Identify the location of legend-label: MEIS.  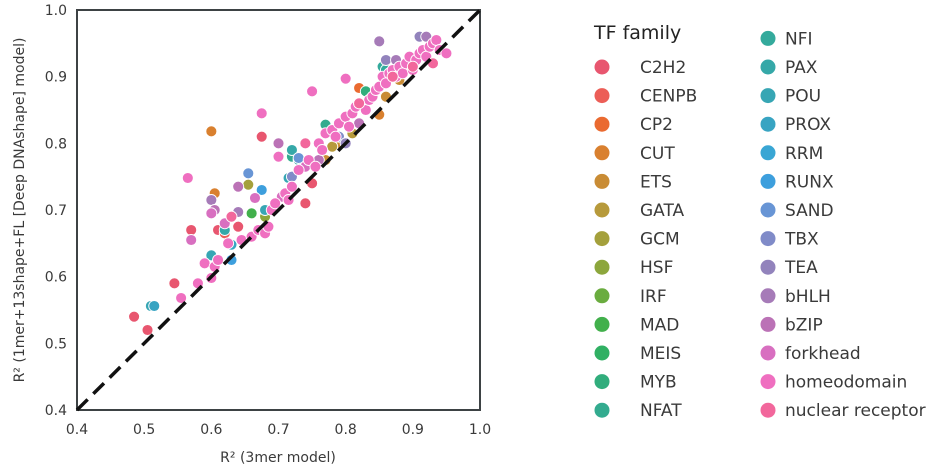
(660, 354).